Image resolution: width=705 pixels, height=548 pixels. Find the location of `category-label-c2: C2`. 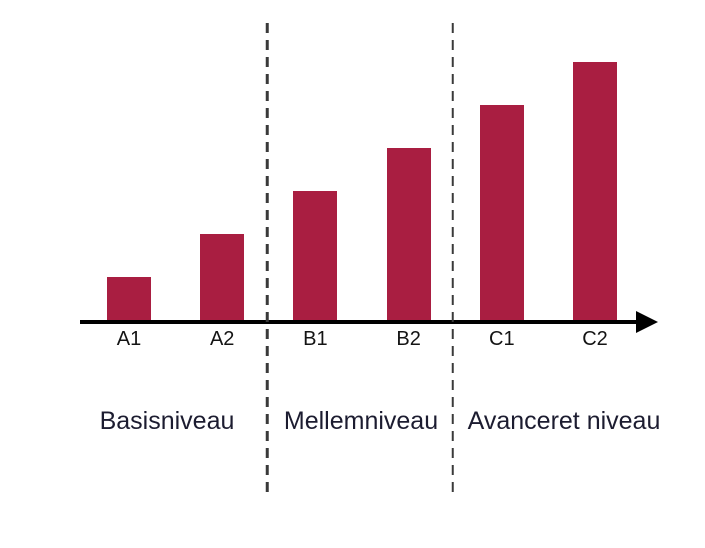

category-label-c2: C2 is located at coordinates (595, 339).